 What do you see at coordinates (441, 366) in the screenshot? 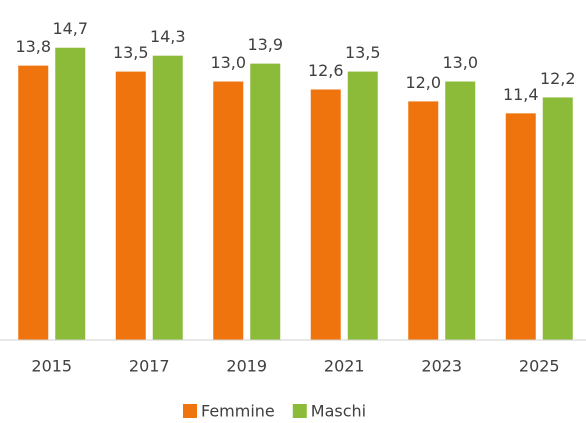
I see `x-tick-label: 2023` at bounding box center [441, 366].